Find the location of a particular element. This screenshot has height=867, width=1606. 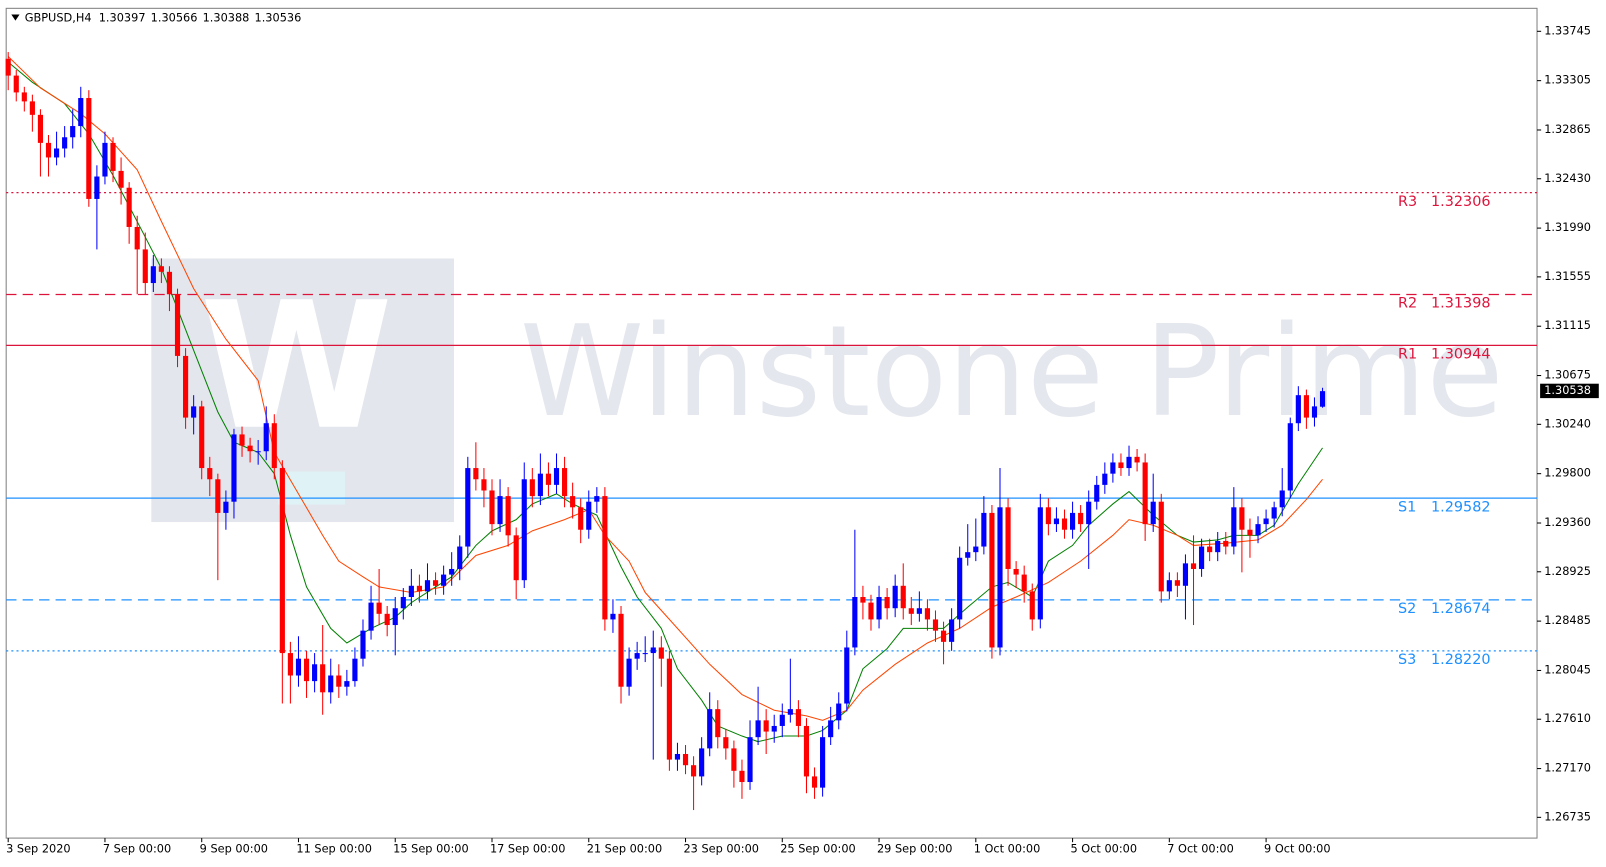

x-tick-label: 15 Sep 00:00 is located at coordinates (431, 848).